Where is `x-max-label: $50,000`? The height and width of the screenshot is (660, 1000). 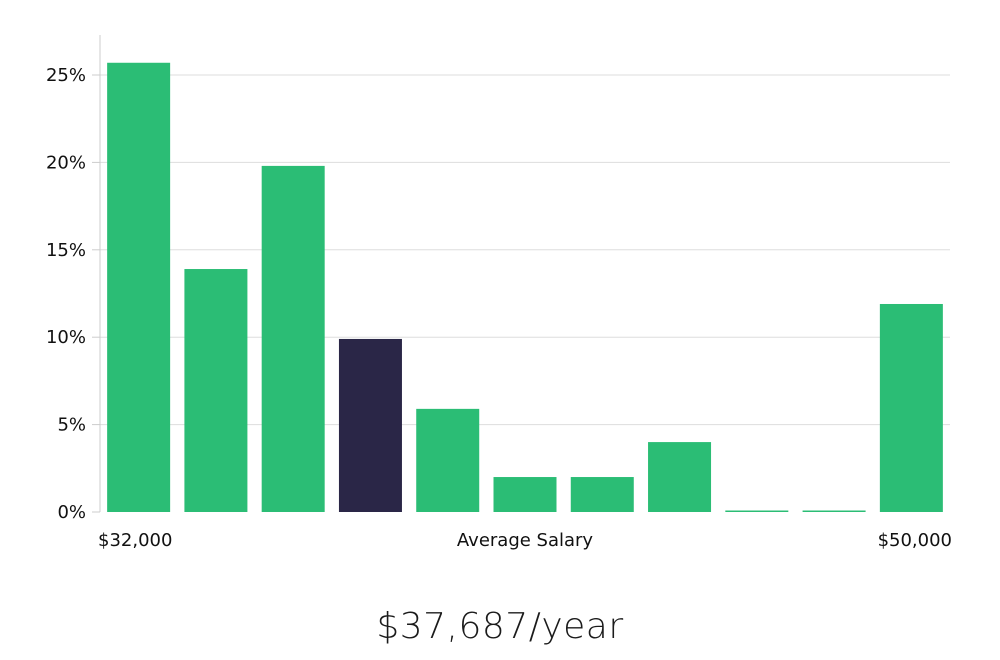
x-max-label: $50,000 is located at coordinates (915, 540).